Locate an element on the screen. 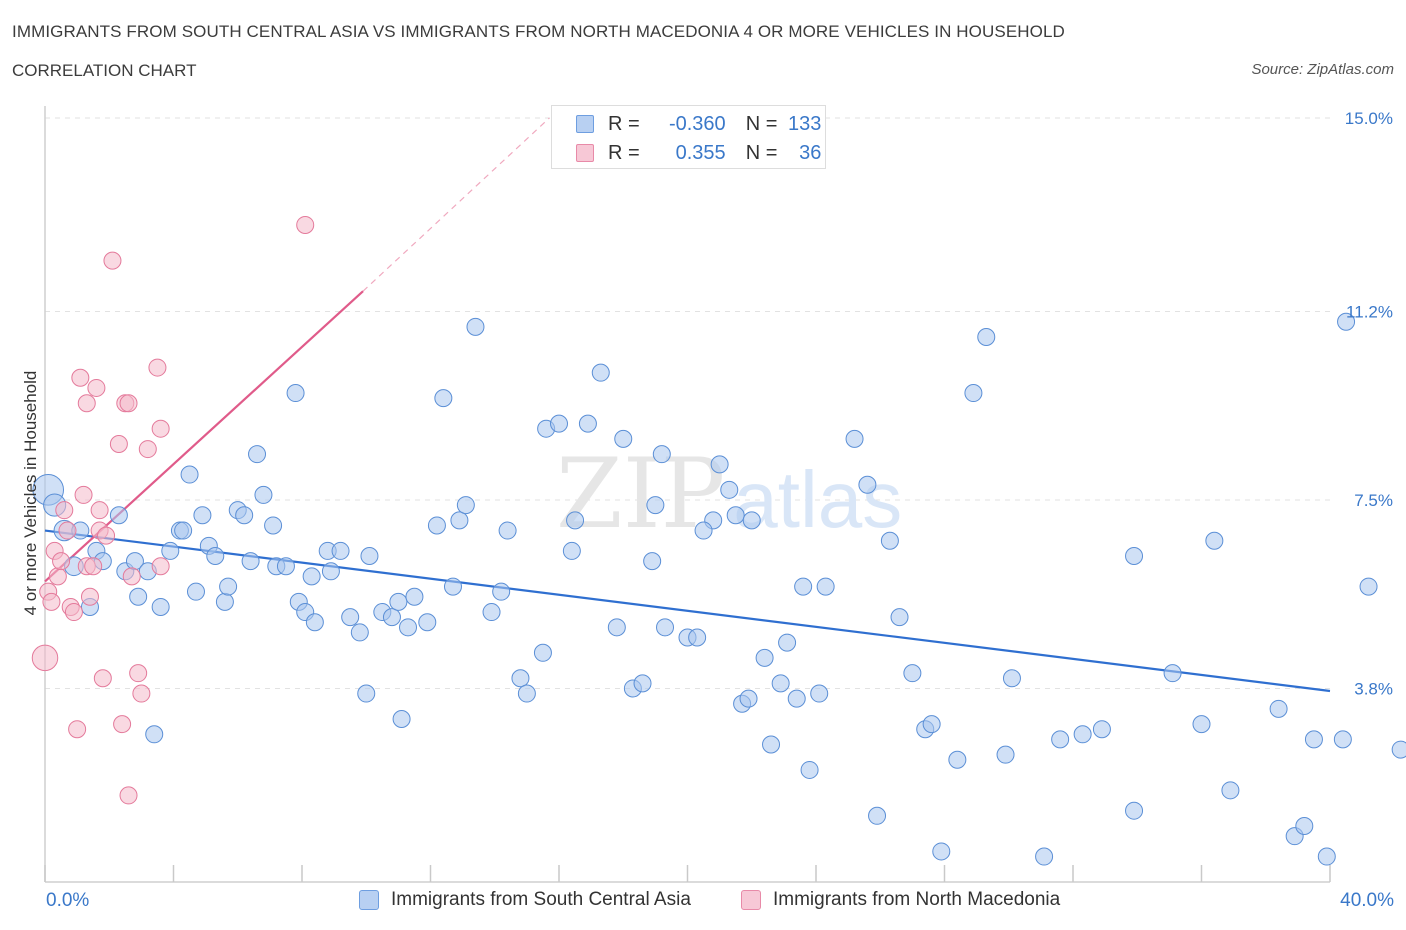  legend-swatch-blue is located at coordinates (585, 124).